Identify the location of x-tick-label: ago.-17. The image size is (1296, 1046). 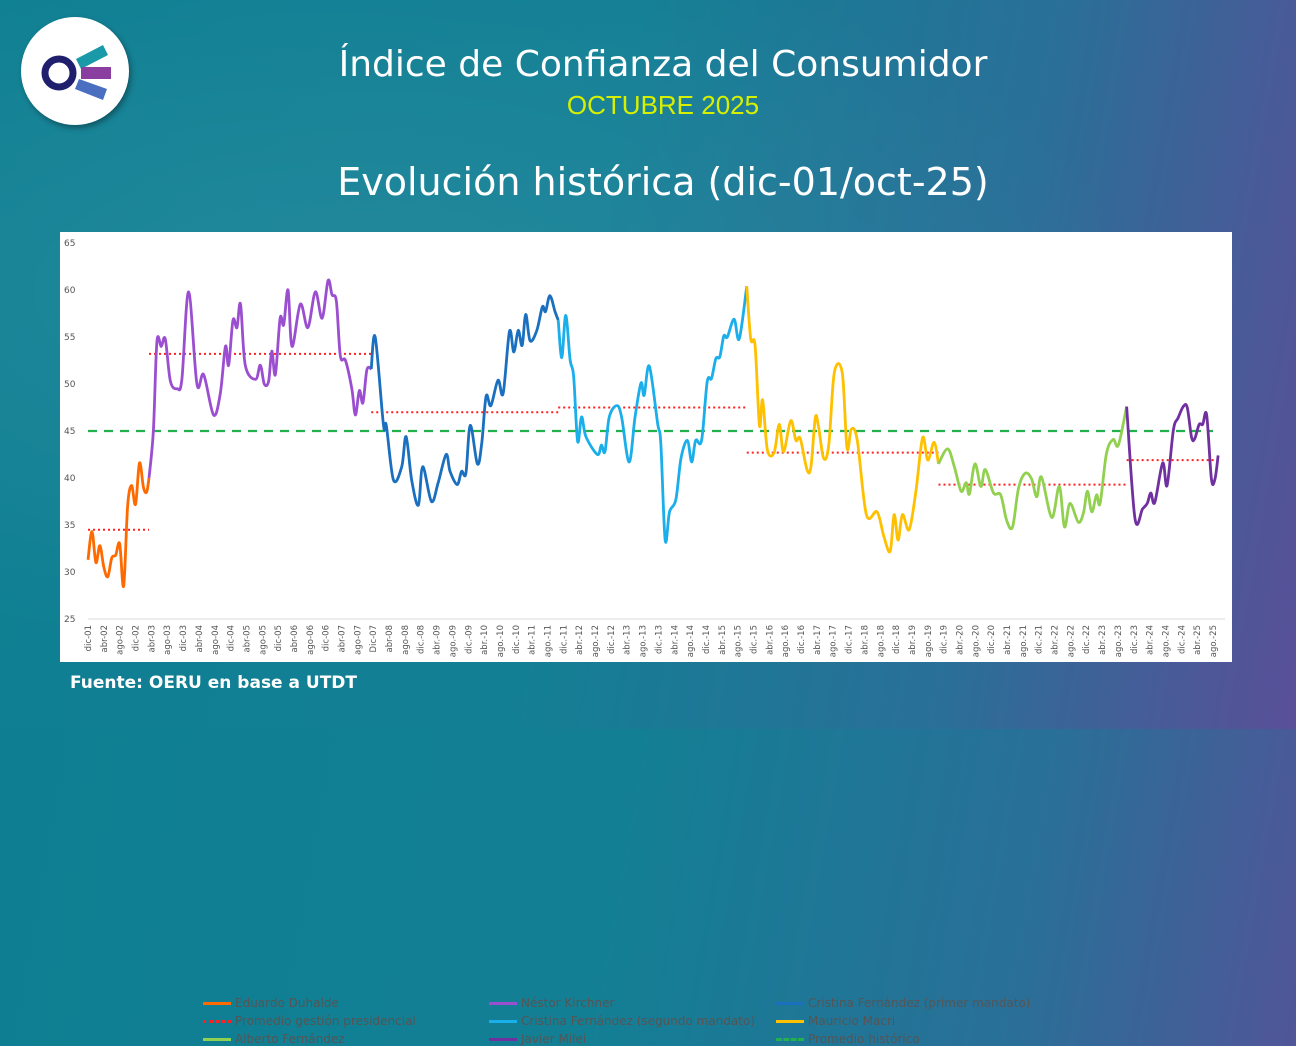
(834, 641).